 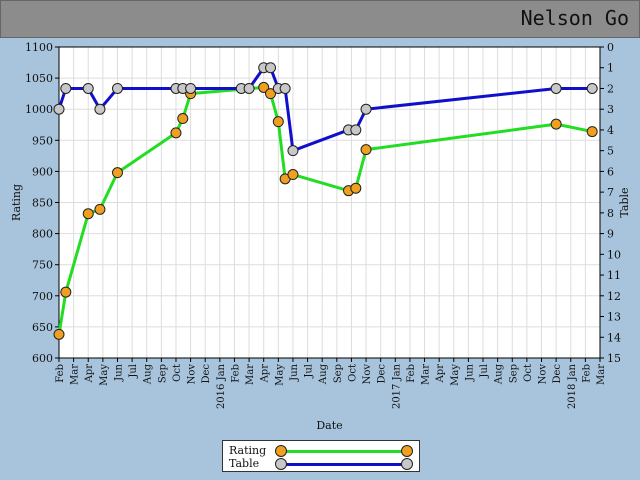 I want to click on y2-tick-label: 2, so click(x=610, y=88).